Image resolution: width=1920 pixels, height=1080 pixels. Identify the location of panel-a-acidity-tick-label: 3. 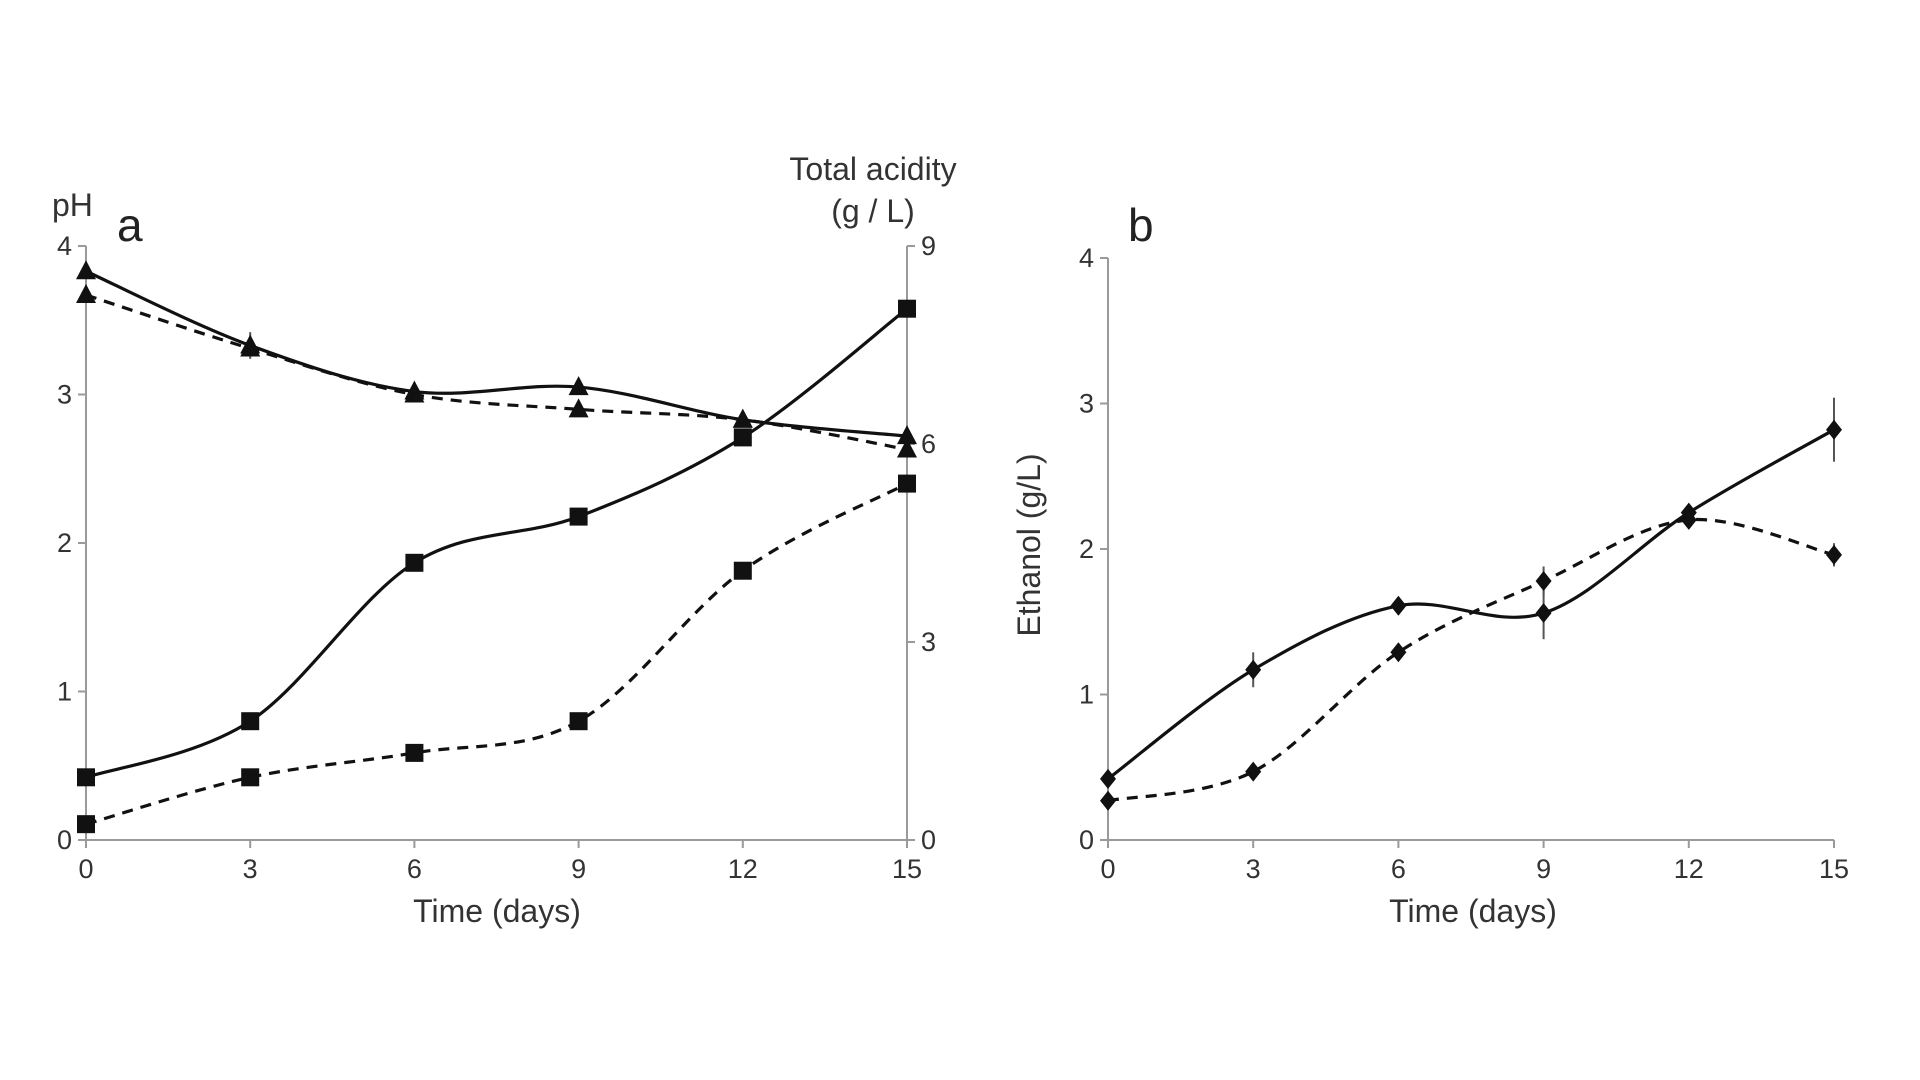
(928, 642).